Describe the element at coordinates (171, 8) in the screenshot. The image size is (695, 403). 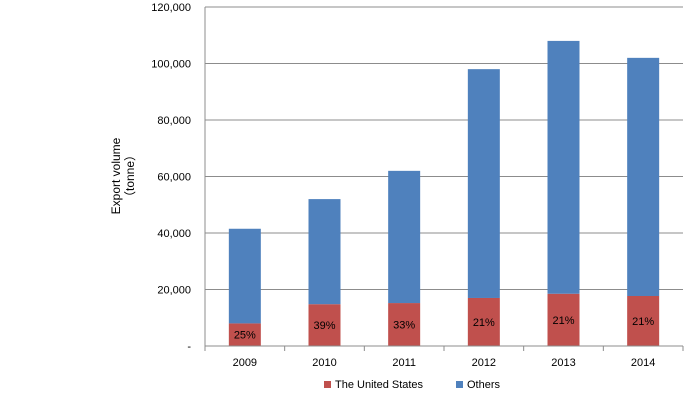
I see `y-tick-label: 120,000` at that location.